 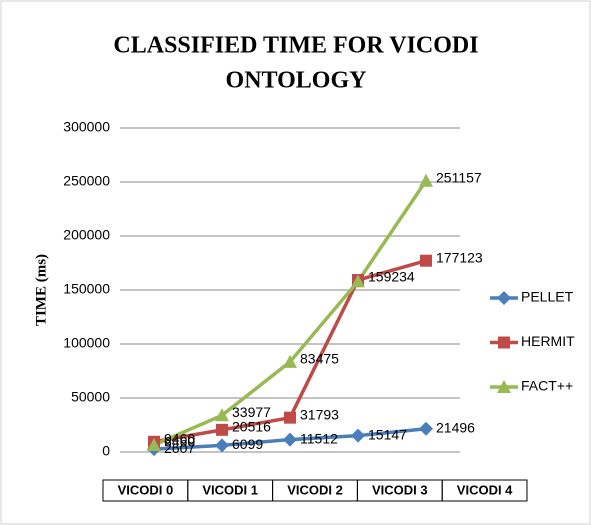 What do you see at coordinates (387, 434) in the screenshot?
I see `data-label: 15147` at bounding box center [387, 434].